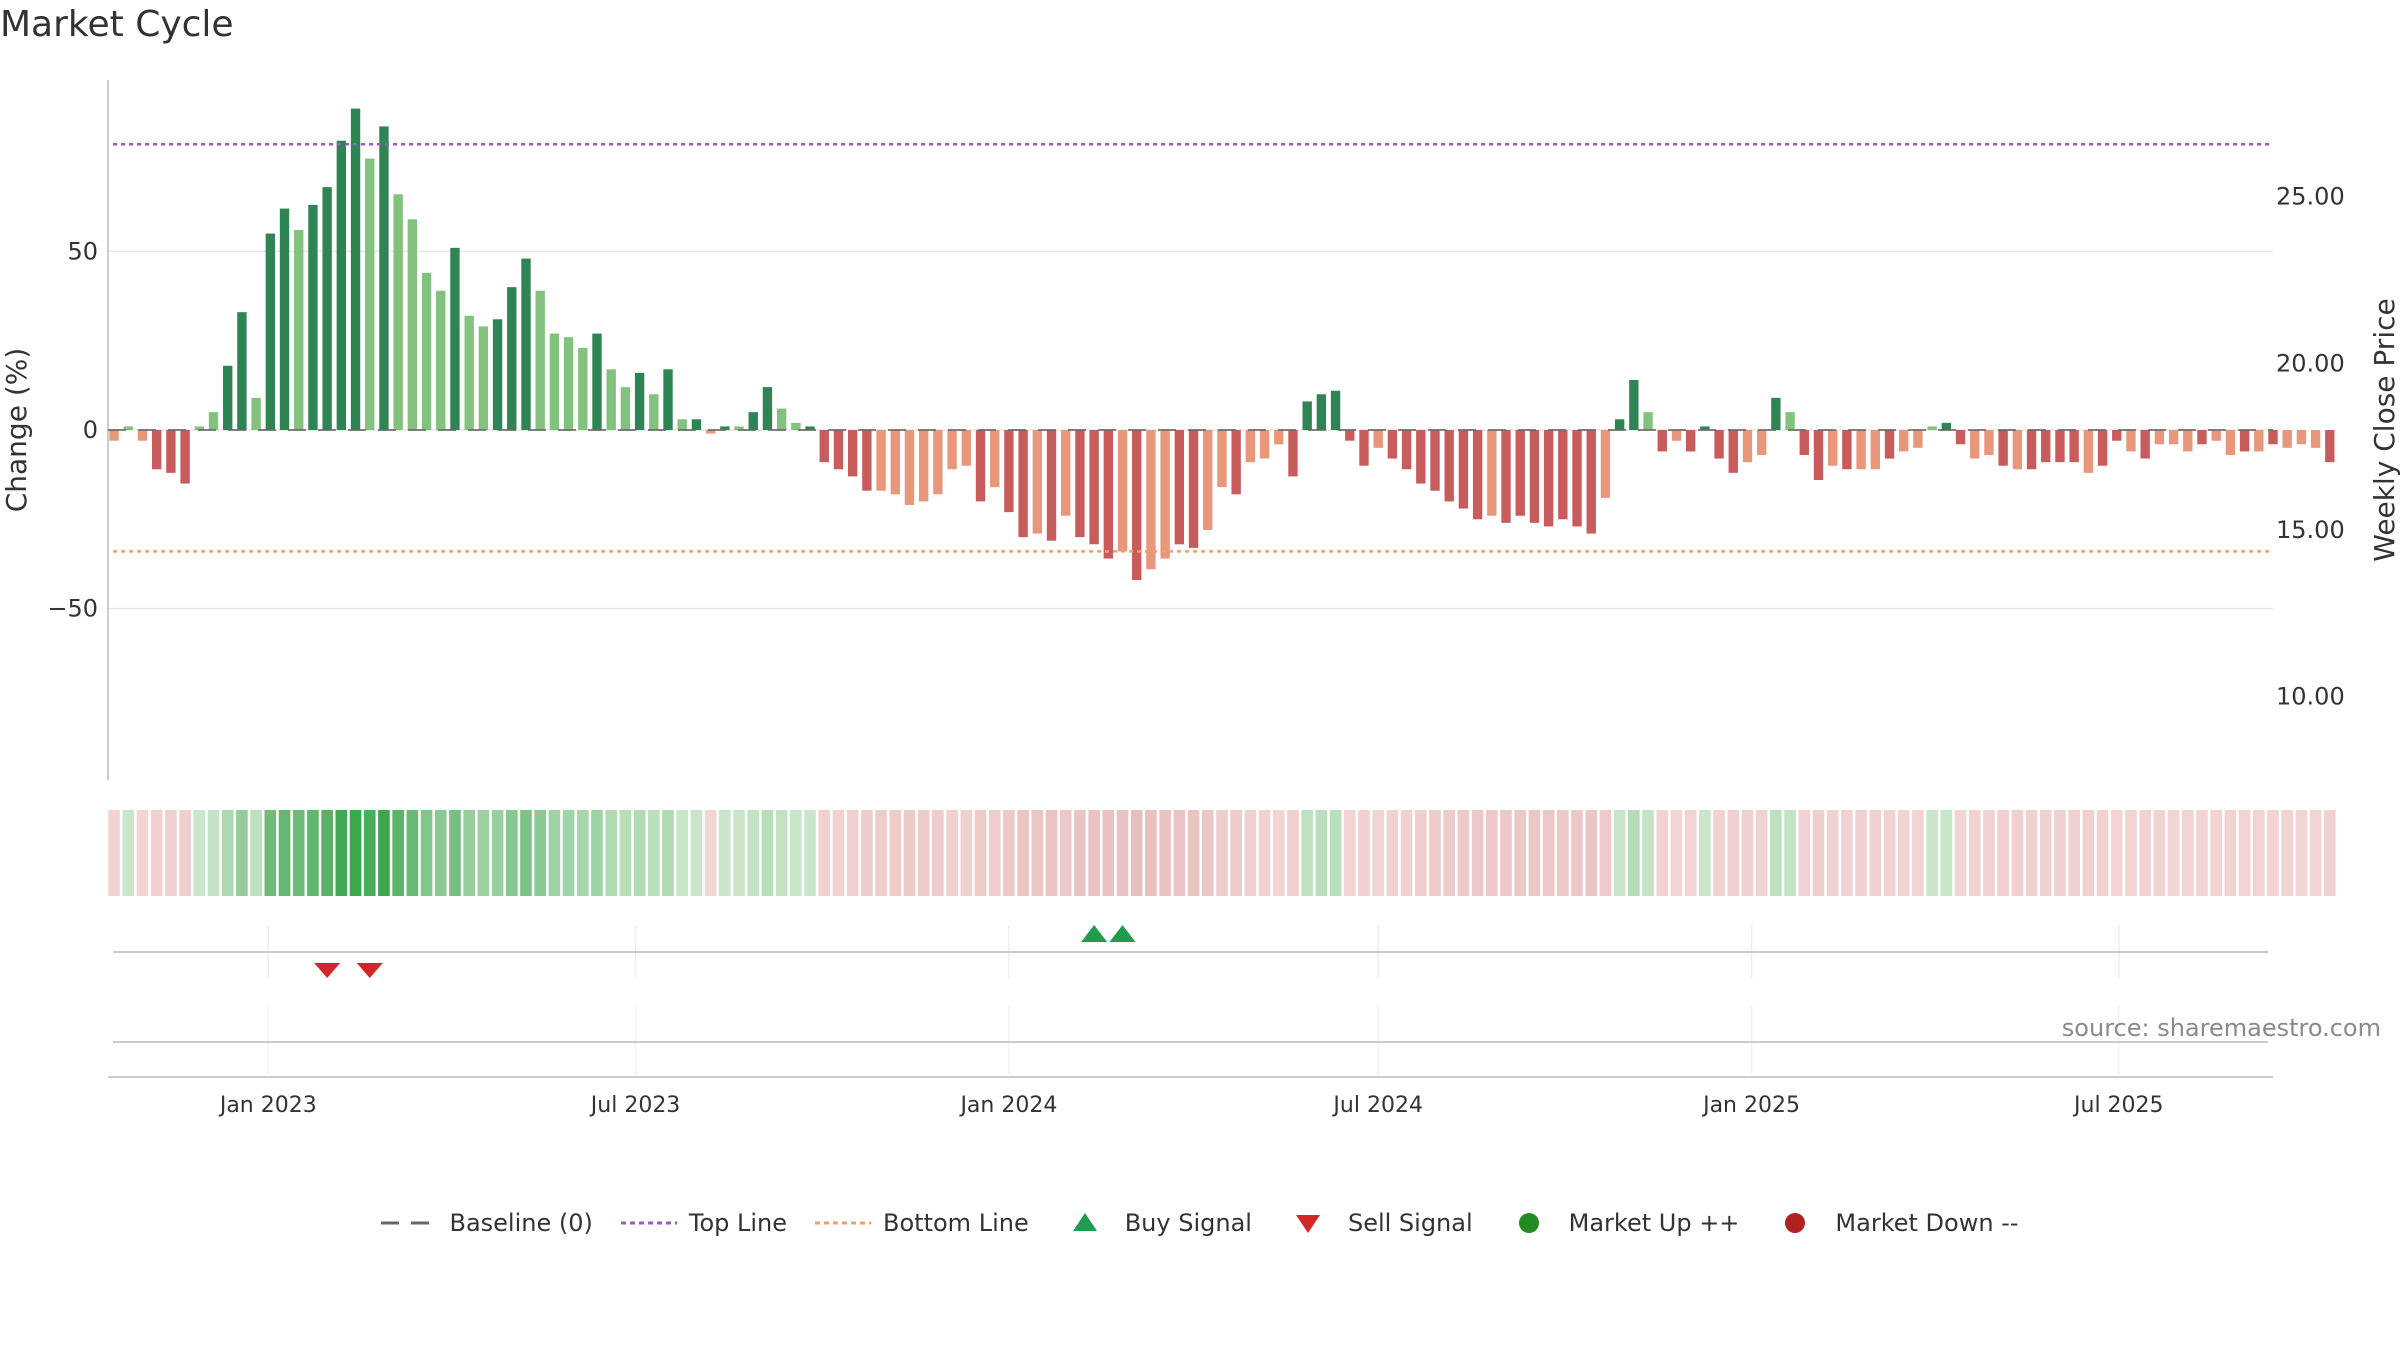 The image size is (2400, 1350). Describe the element at coordinates (2384, 429) in the screenshot. I see `y2-axis-title: Weekly Close Price` at that location.